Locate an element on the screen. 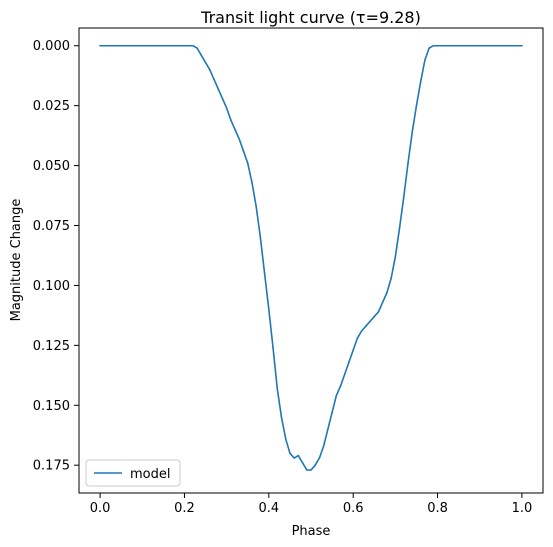 Image resolution: width=553 pixels, height=547 pixels. x-tick-label: 0.4 is located at coordinates (268, 508).